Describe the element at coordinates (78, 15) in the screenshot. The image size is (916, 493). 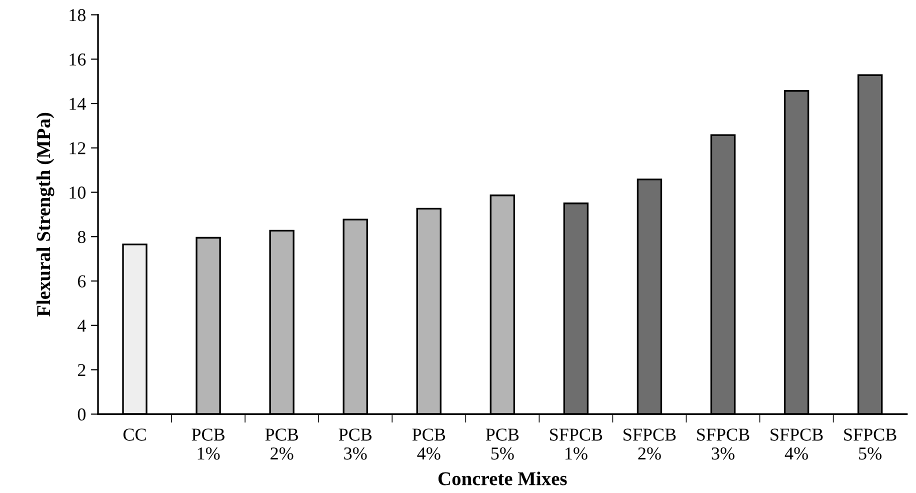
I see `y-tick-label: 18` at that location.